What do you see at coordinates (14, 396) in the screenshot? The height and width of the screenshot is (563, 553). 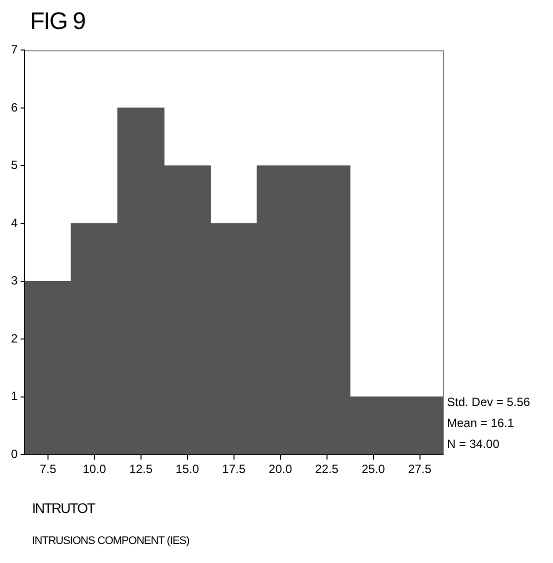 I see `y-tick-label: 1` at bounding box center [14, 396].